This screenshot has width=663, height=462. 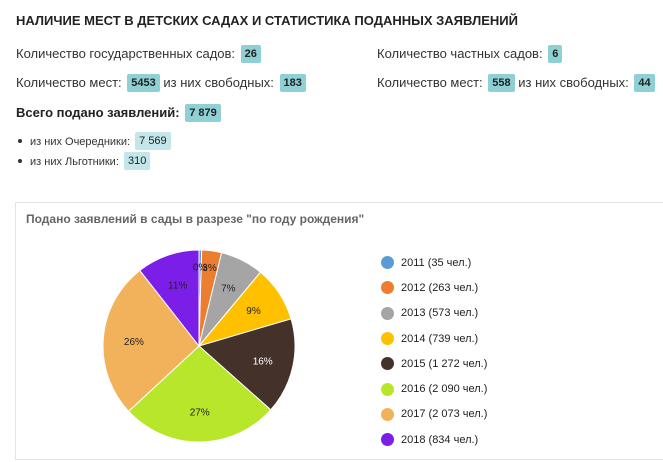 I want to click on legend-label: 2017 (2 073 чел.), so click(x=444, y=414).